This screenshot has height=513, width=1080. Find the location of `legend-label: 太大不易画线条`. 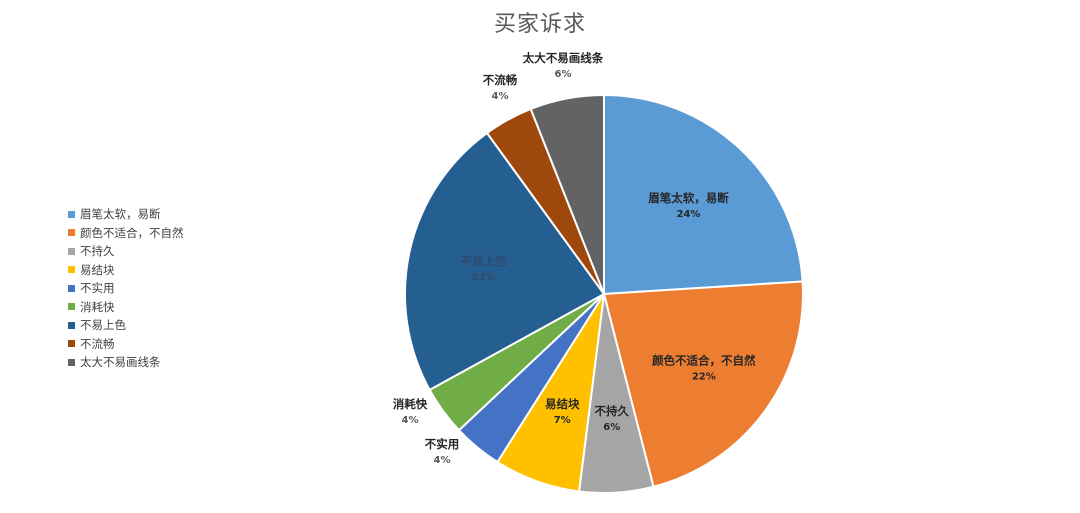

legend-label: 太大不易画线条 is located at coordinates (120, 362).